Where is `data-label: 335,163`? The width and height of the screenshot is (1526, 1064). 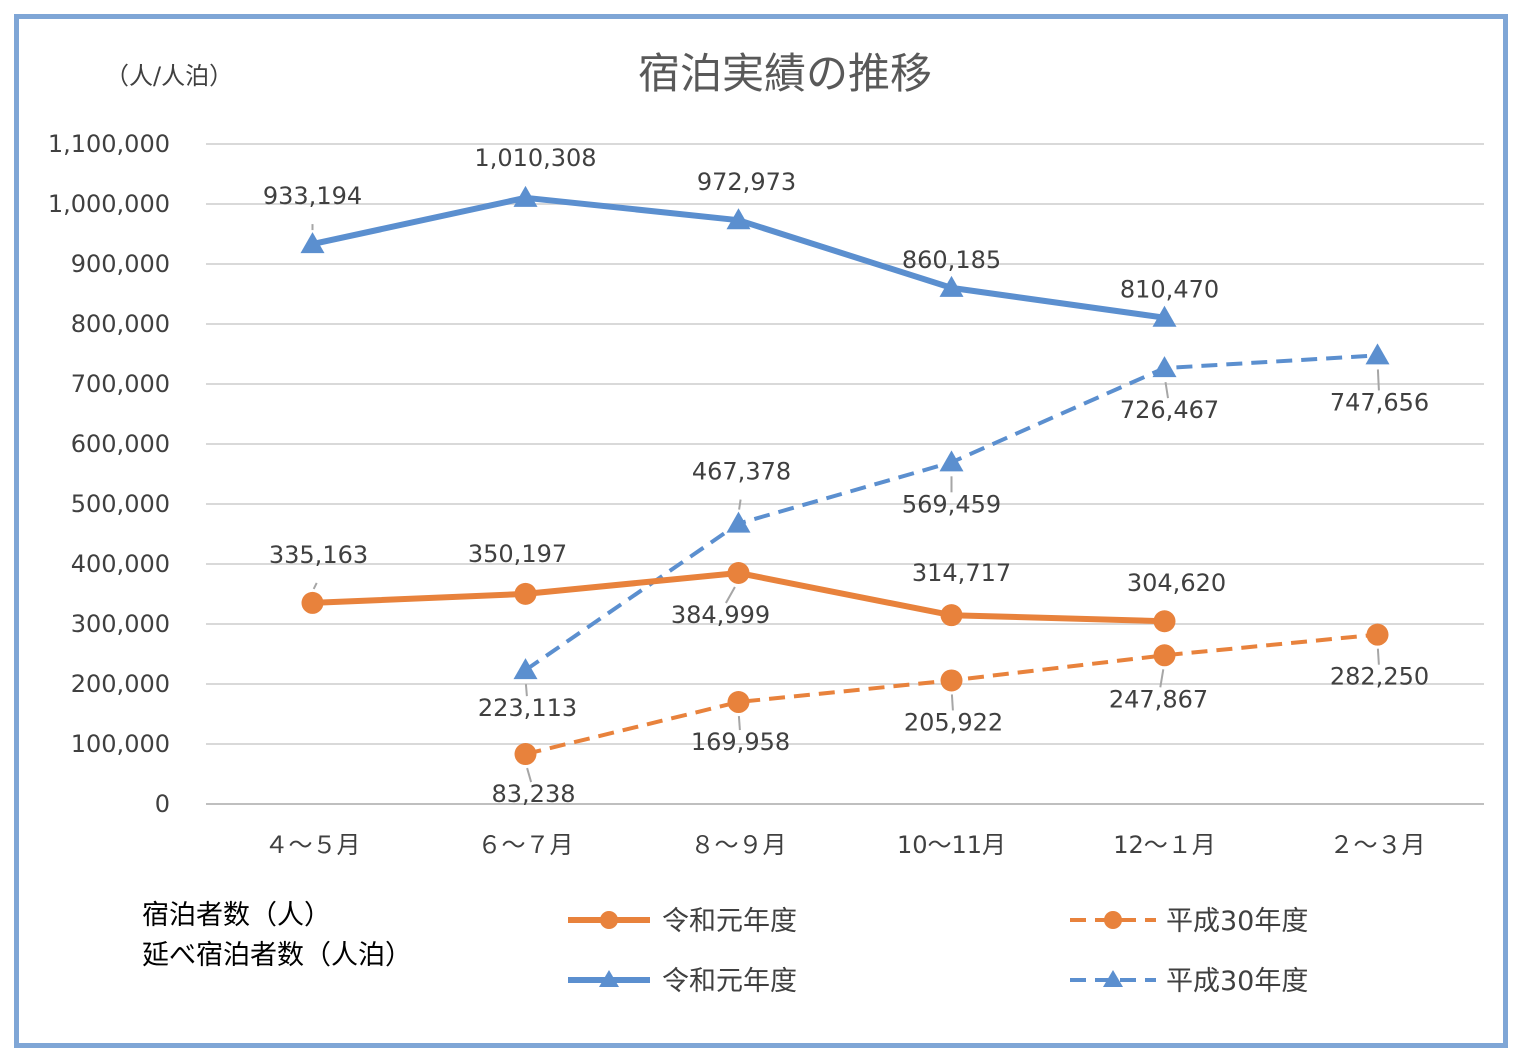
data-label: 335,163 is located at coordinates (318, 555).